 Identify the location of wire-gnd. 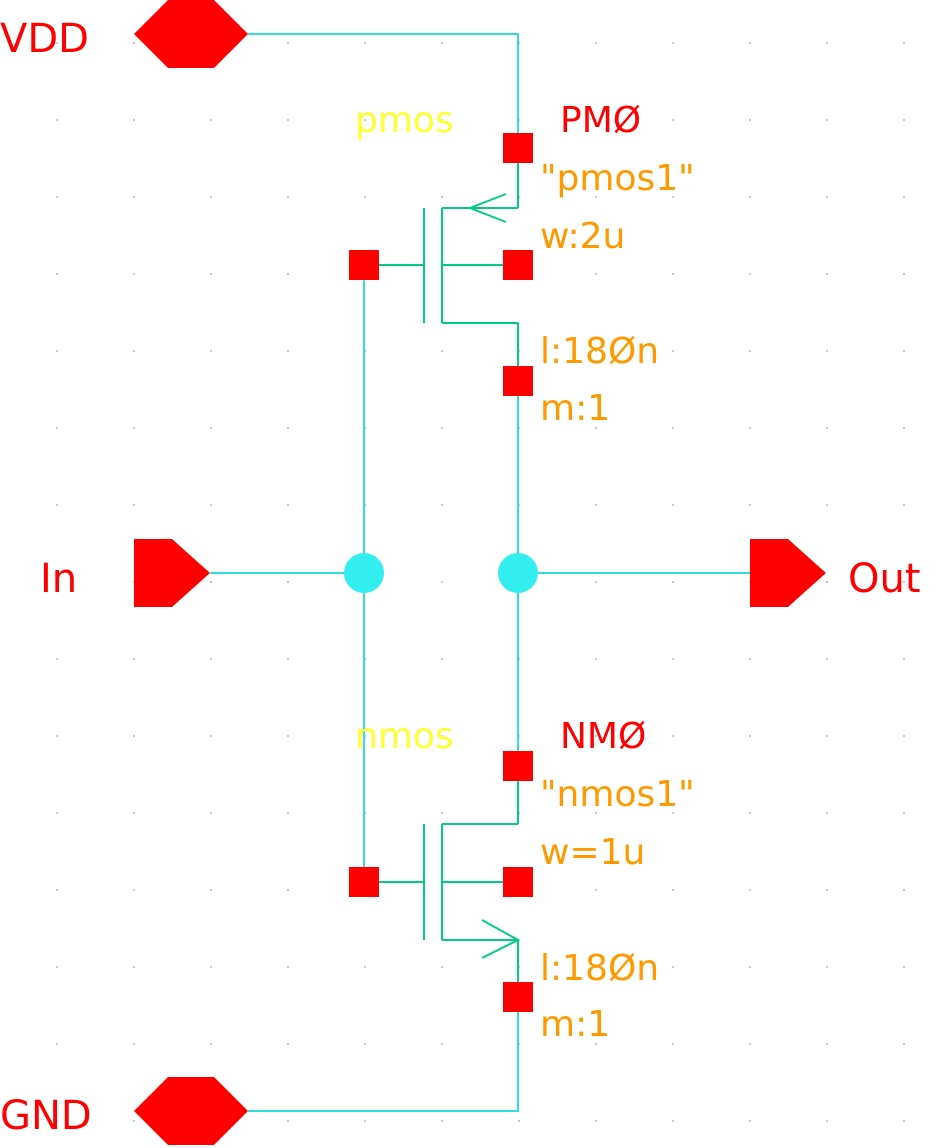
(383, 1054).